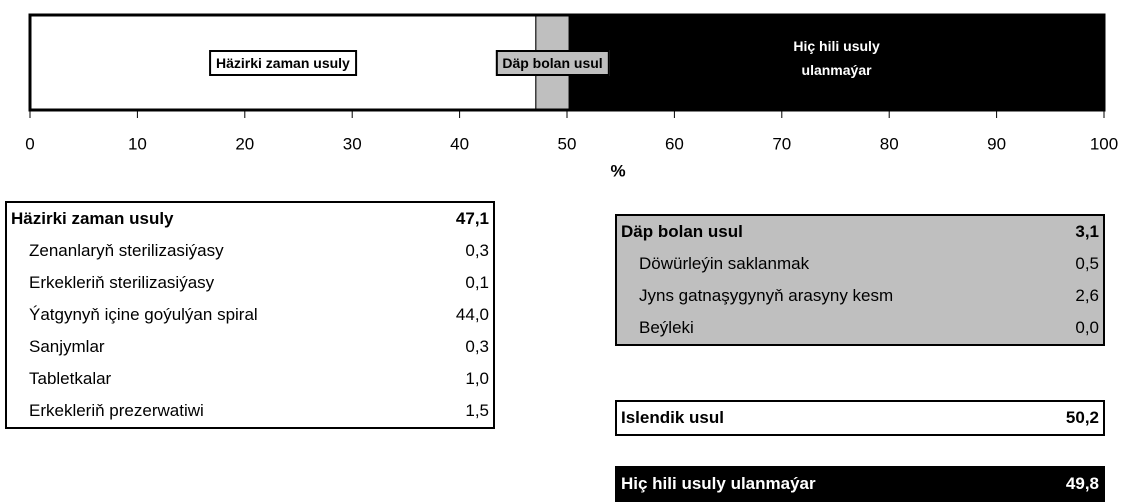  What do you see at coordinates (244, 143) in the screenshot?
I see `x-tick-label: 20` at bounding box center [244, 143].